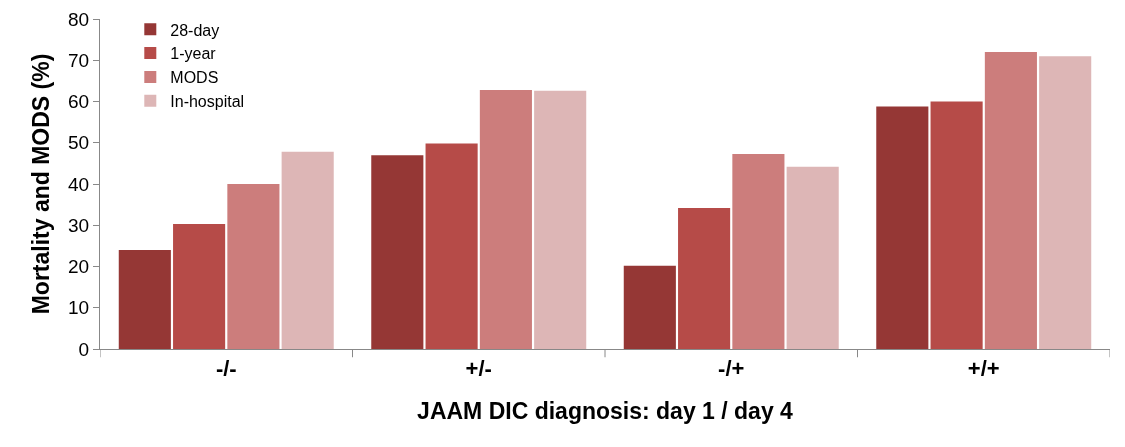 The image size is (1125, 447). What do you see at coordinates (195, 30) in the screenshot?
I see `legend-label: 28-day` at bounding box center [195, 30].